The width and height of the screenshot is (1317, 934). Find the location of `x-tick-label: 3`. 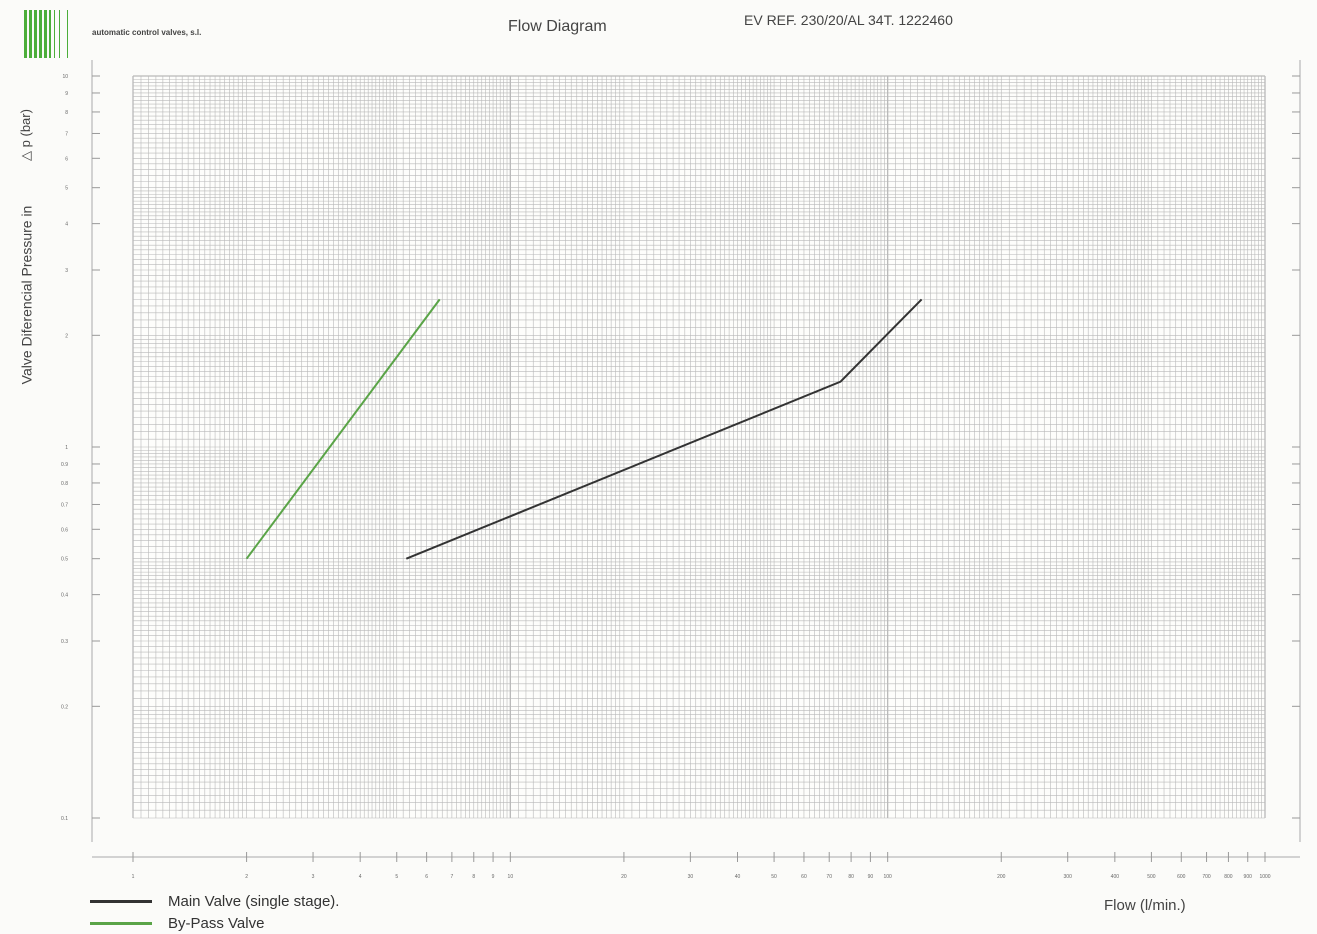

x-tick-label: 3 is located at coordinates (313, 877).